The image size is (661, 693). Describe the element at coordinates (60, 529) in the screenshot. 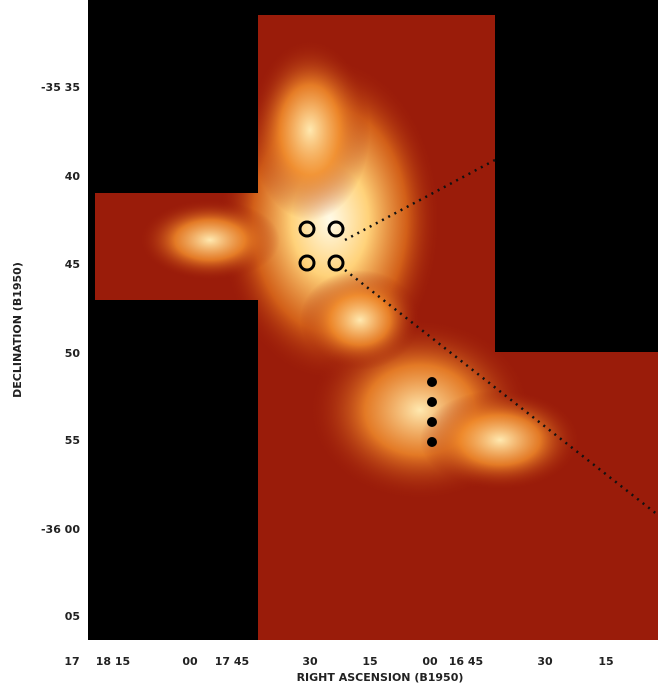

I see `y-tick-label: -36 00` at that location.